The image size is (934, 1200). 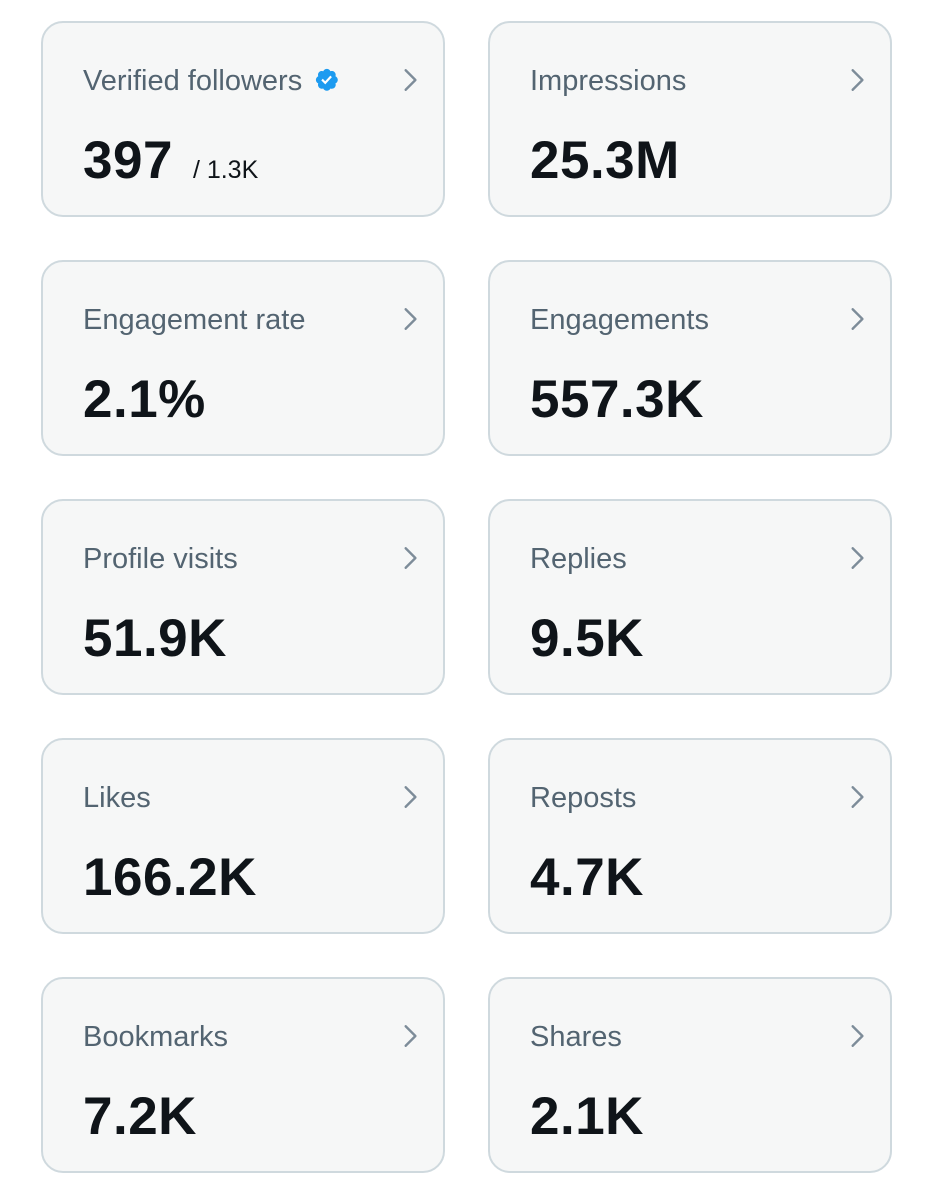 I want to click on metric-card-replies: Replies 9.5K, so click(x=690, y=597).